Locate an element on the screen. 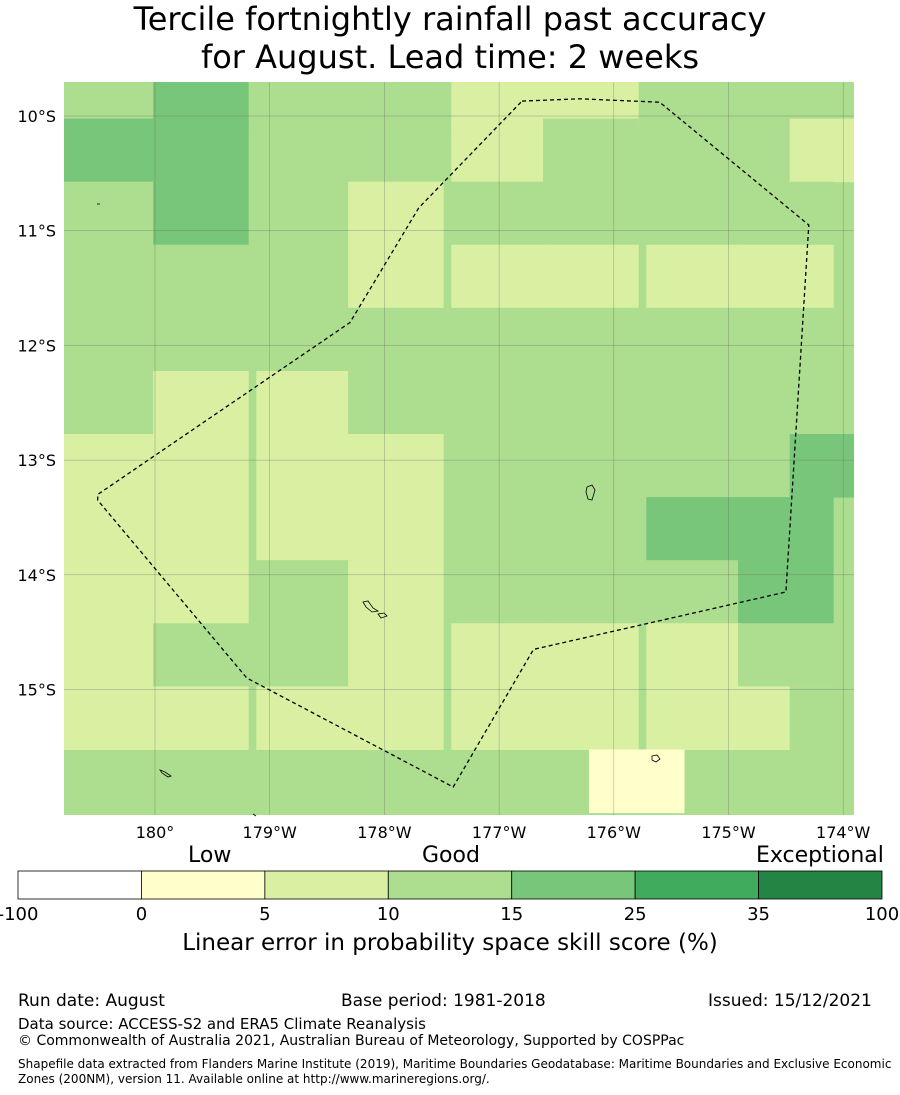 The height and width of the screenshot is (1095, 900). latitude-label: 10°S is located at coordinates (36, 116).